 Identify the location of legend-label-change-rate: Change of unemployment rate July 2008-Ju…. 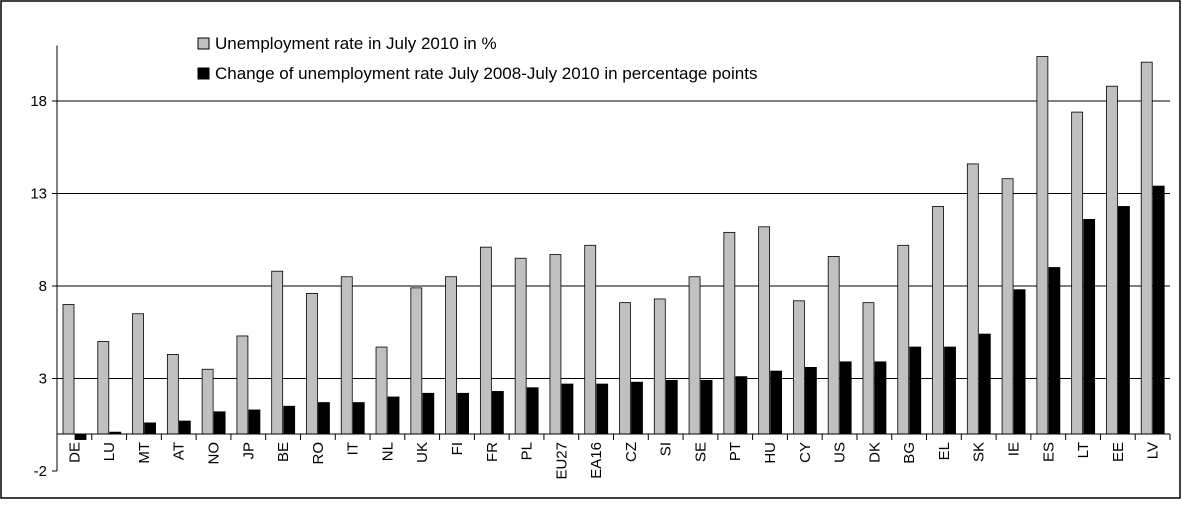
(486, 73).